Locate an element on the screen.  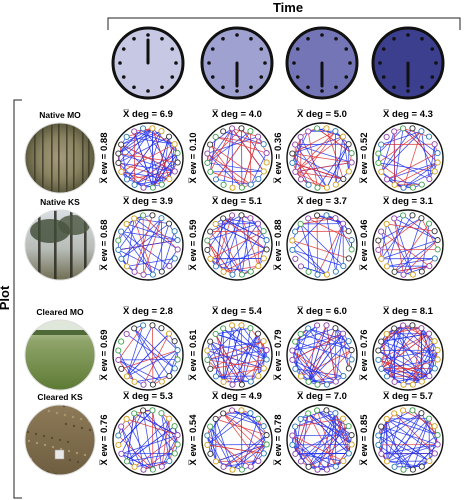
mean-degree-label: X̅ deg = 4.3 is located at coordinates (408, 114).